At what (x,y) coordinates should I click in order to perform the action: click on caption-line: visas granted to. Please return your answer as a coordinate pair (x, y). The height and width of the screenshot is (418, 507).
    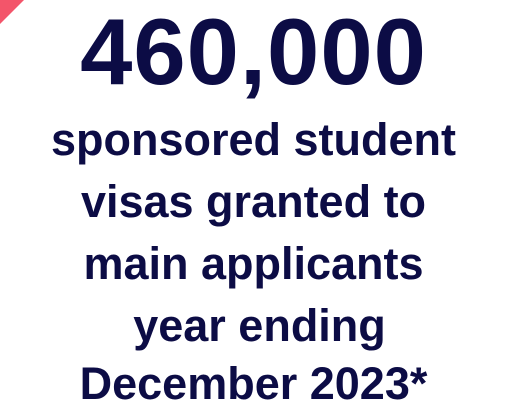
    Looking at the image, I should click on (253, 201).